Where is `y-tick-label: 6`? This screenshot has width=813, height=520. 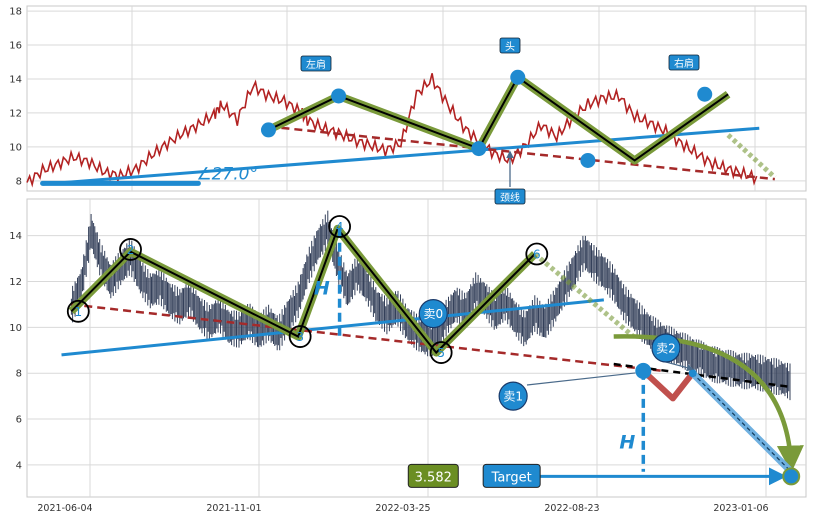 y-tick-label: 6 is located at coordinates (19, 420).